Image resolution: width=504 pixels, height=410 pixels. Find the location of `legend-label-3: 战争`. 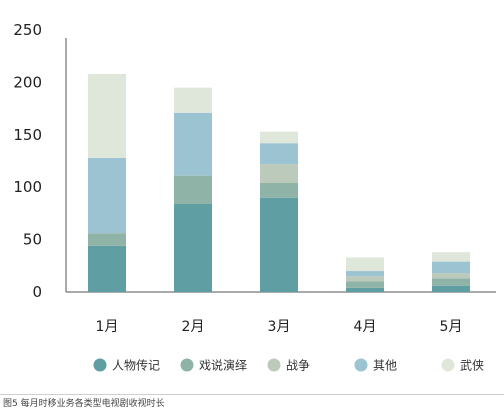

legend-label-3: 战争 is located at coordinates (298, 366).